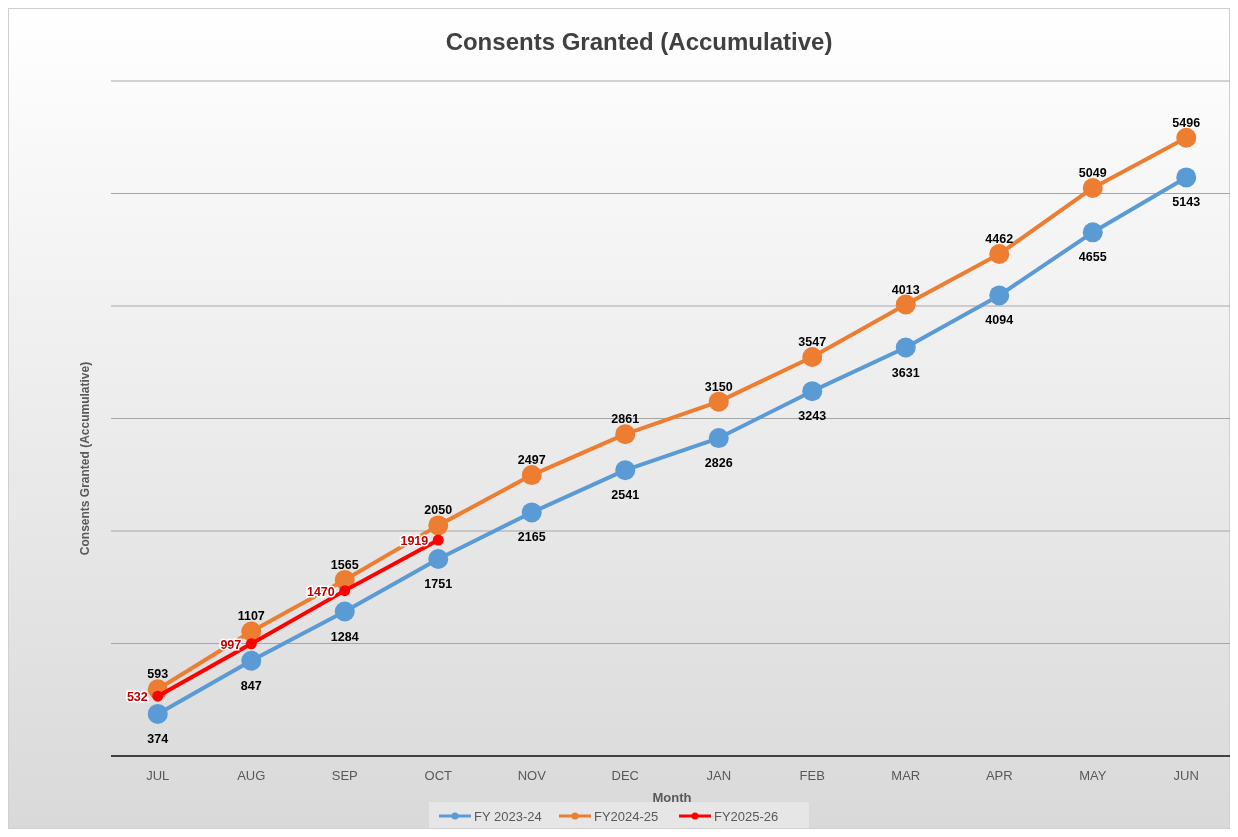 The width and height of the screenshot is (1238, 837). I want to click on legend-label: FY 2023-24, so click(508, 816).